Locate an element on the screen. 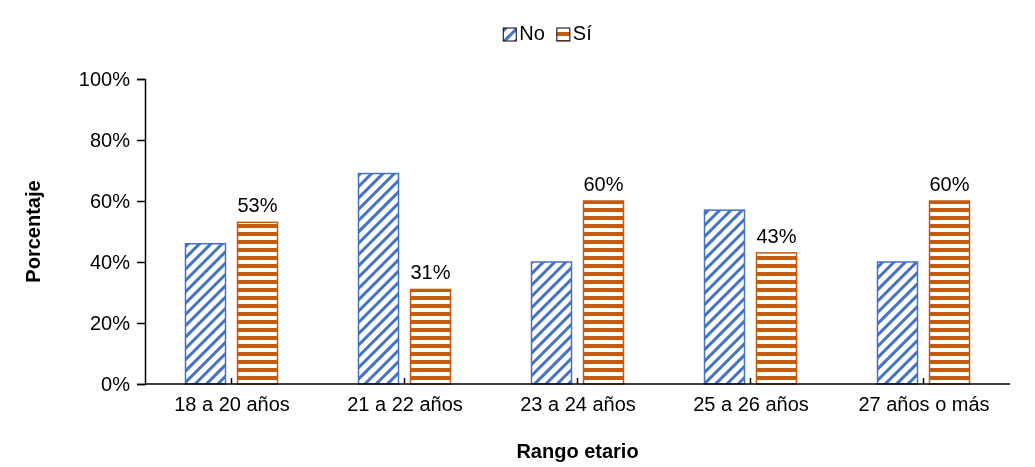  y-tick-label: 20% is located at coordinates (110, 322).